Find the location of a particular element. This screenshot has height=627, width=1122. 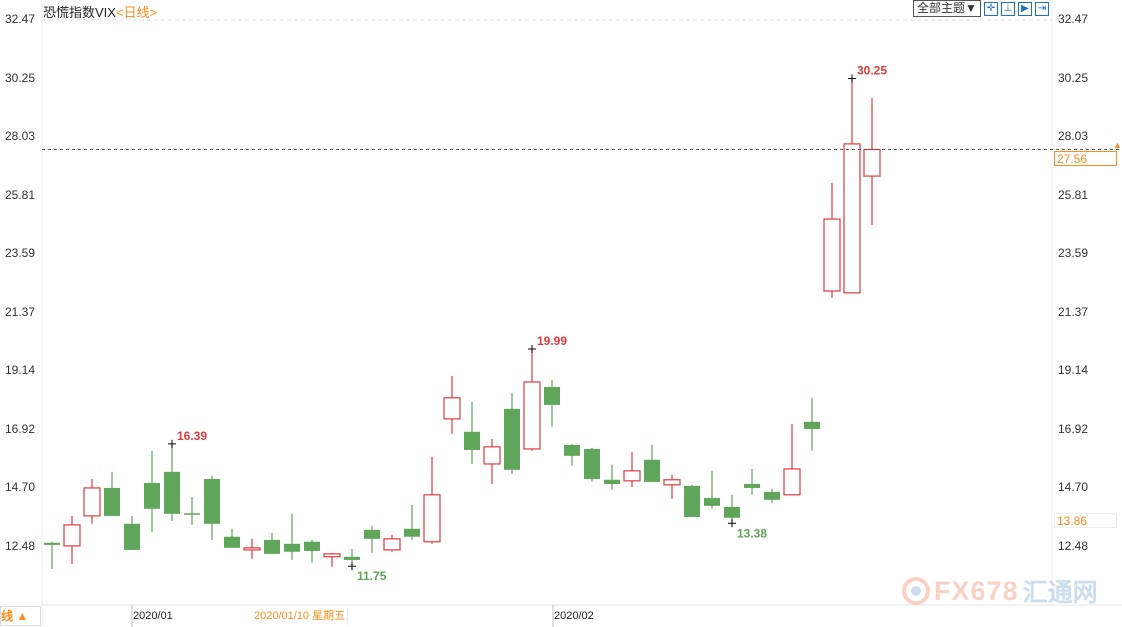

range-icon: ⊥ is located at coordinates (1007, 8).